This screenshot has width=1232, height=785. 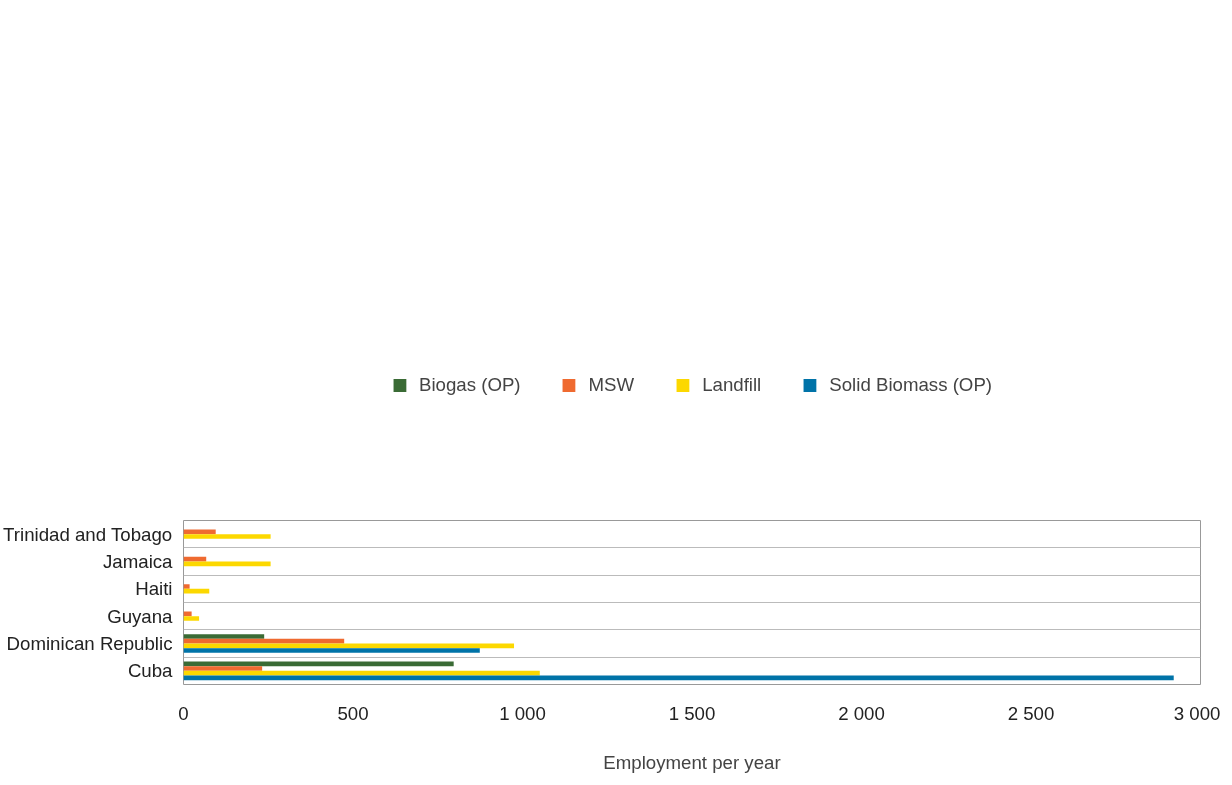 What do you see at coordinates (692, 713) in the screenshot?
I see `x-tick-label: 1 500` at bounding box center [692, 713].